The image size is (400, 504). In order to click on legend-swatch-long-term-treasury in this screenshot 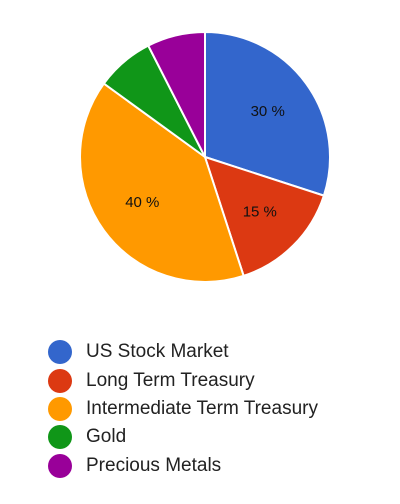, I will do `click(60, 380)`.